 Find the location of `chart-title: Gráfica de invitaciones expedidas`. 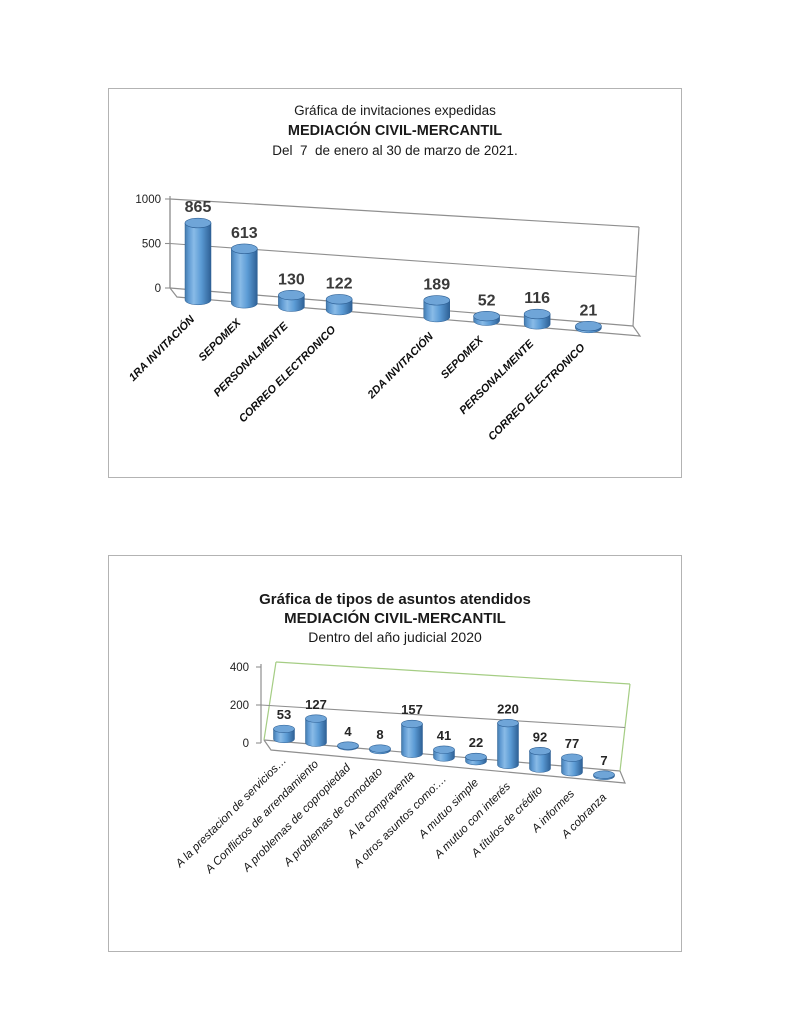

chart-title: Gráfica de invitaciones expedidas is located at coordinates (395, 110).